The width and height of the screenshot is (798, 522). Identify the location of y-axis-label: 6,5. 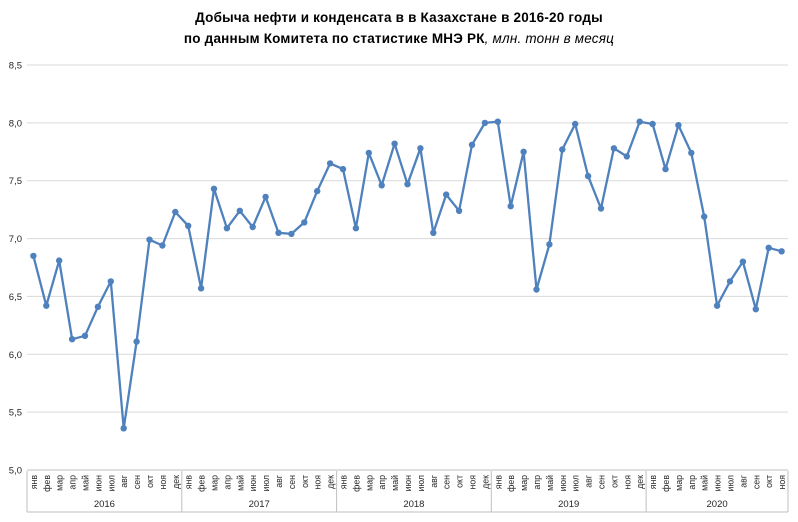
(15, 297).